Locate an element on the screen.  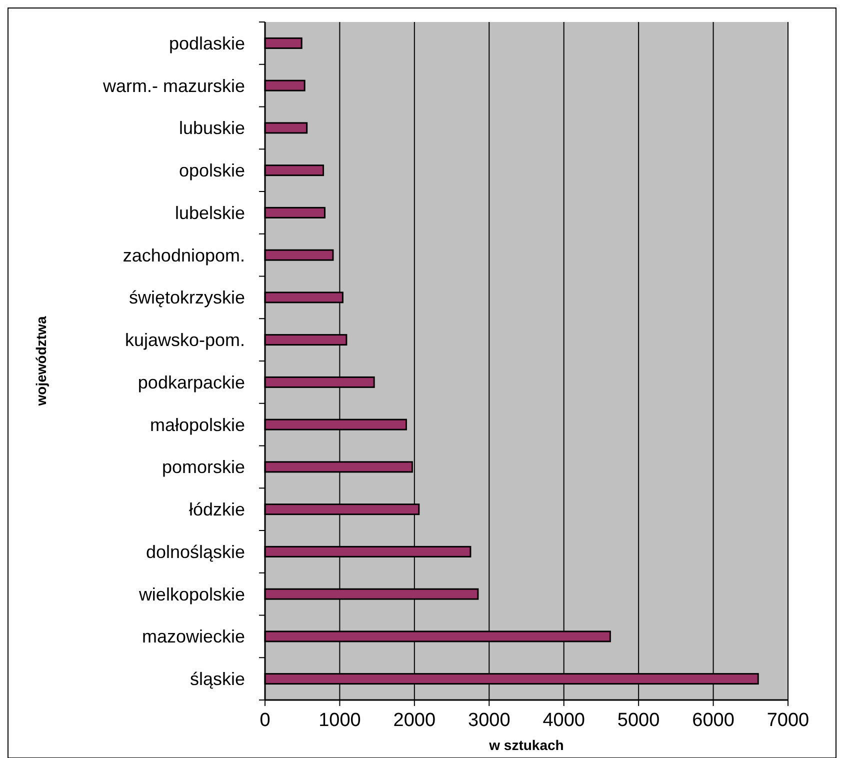
y-tick-label: dolnośląskie is located at coordinates (195, 552).